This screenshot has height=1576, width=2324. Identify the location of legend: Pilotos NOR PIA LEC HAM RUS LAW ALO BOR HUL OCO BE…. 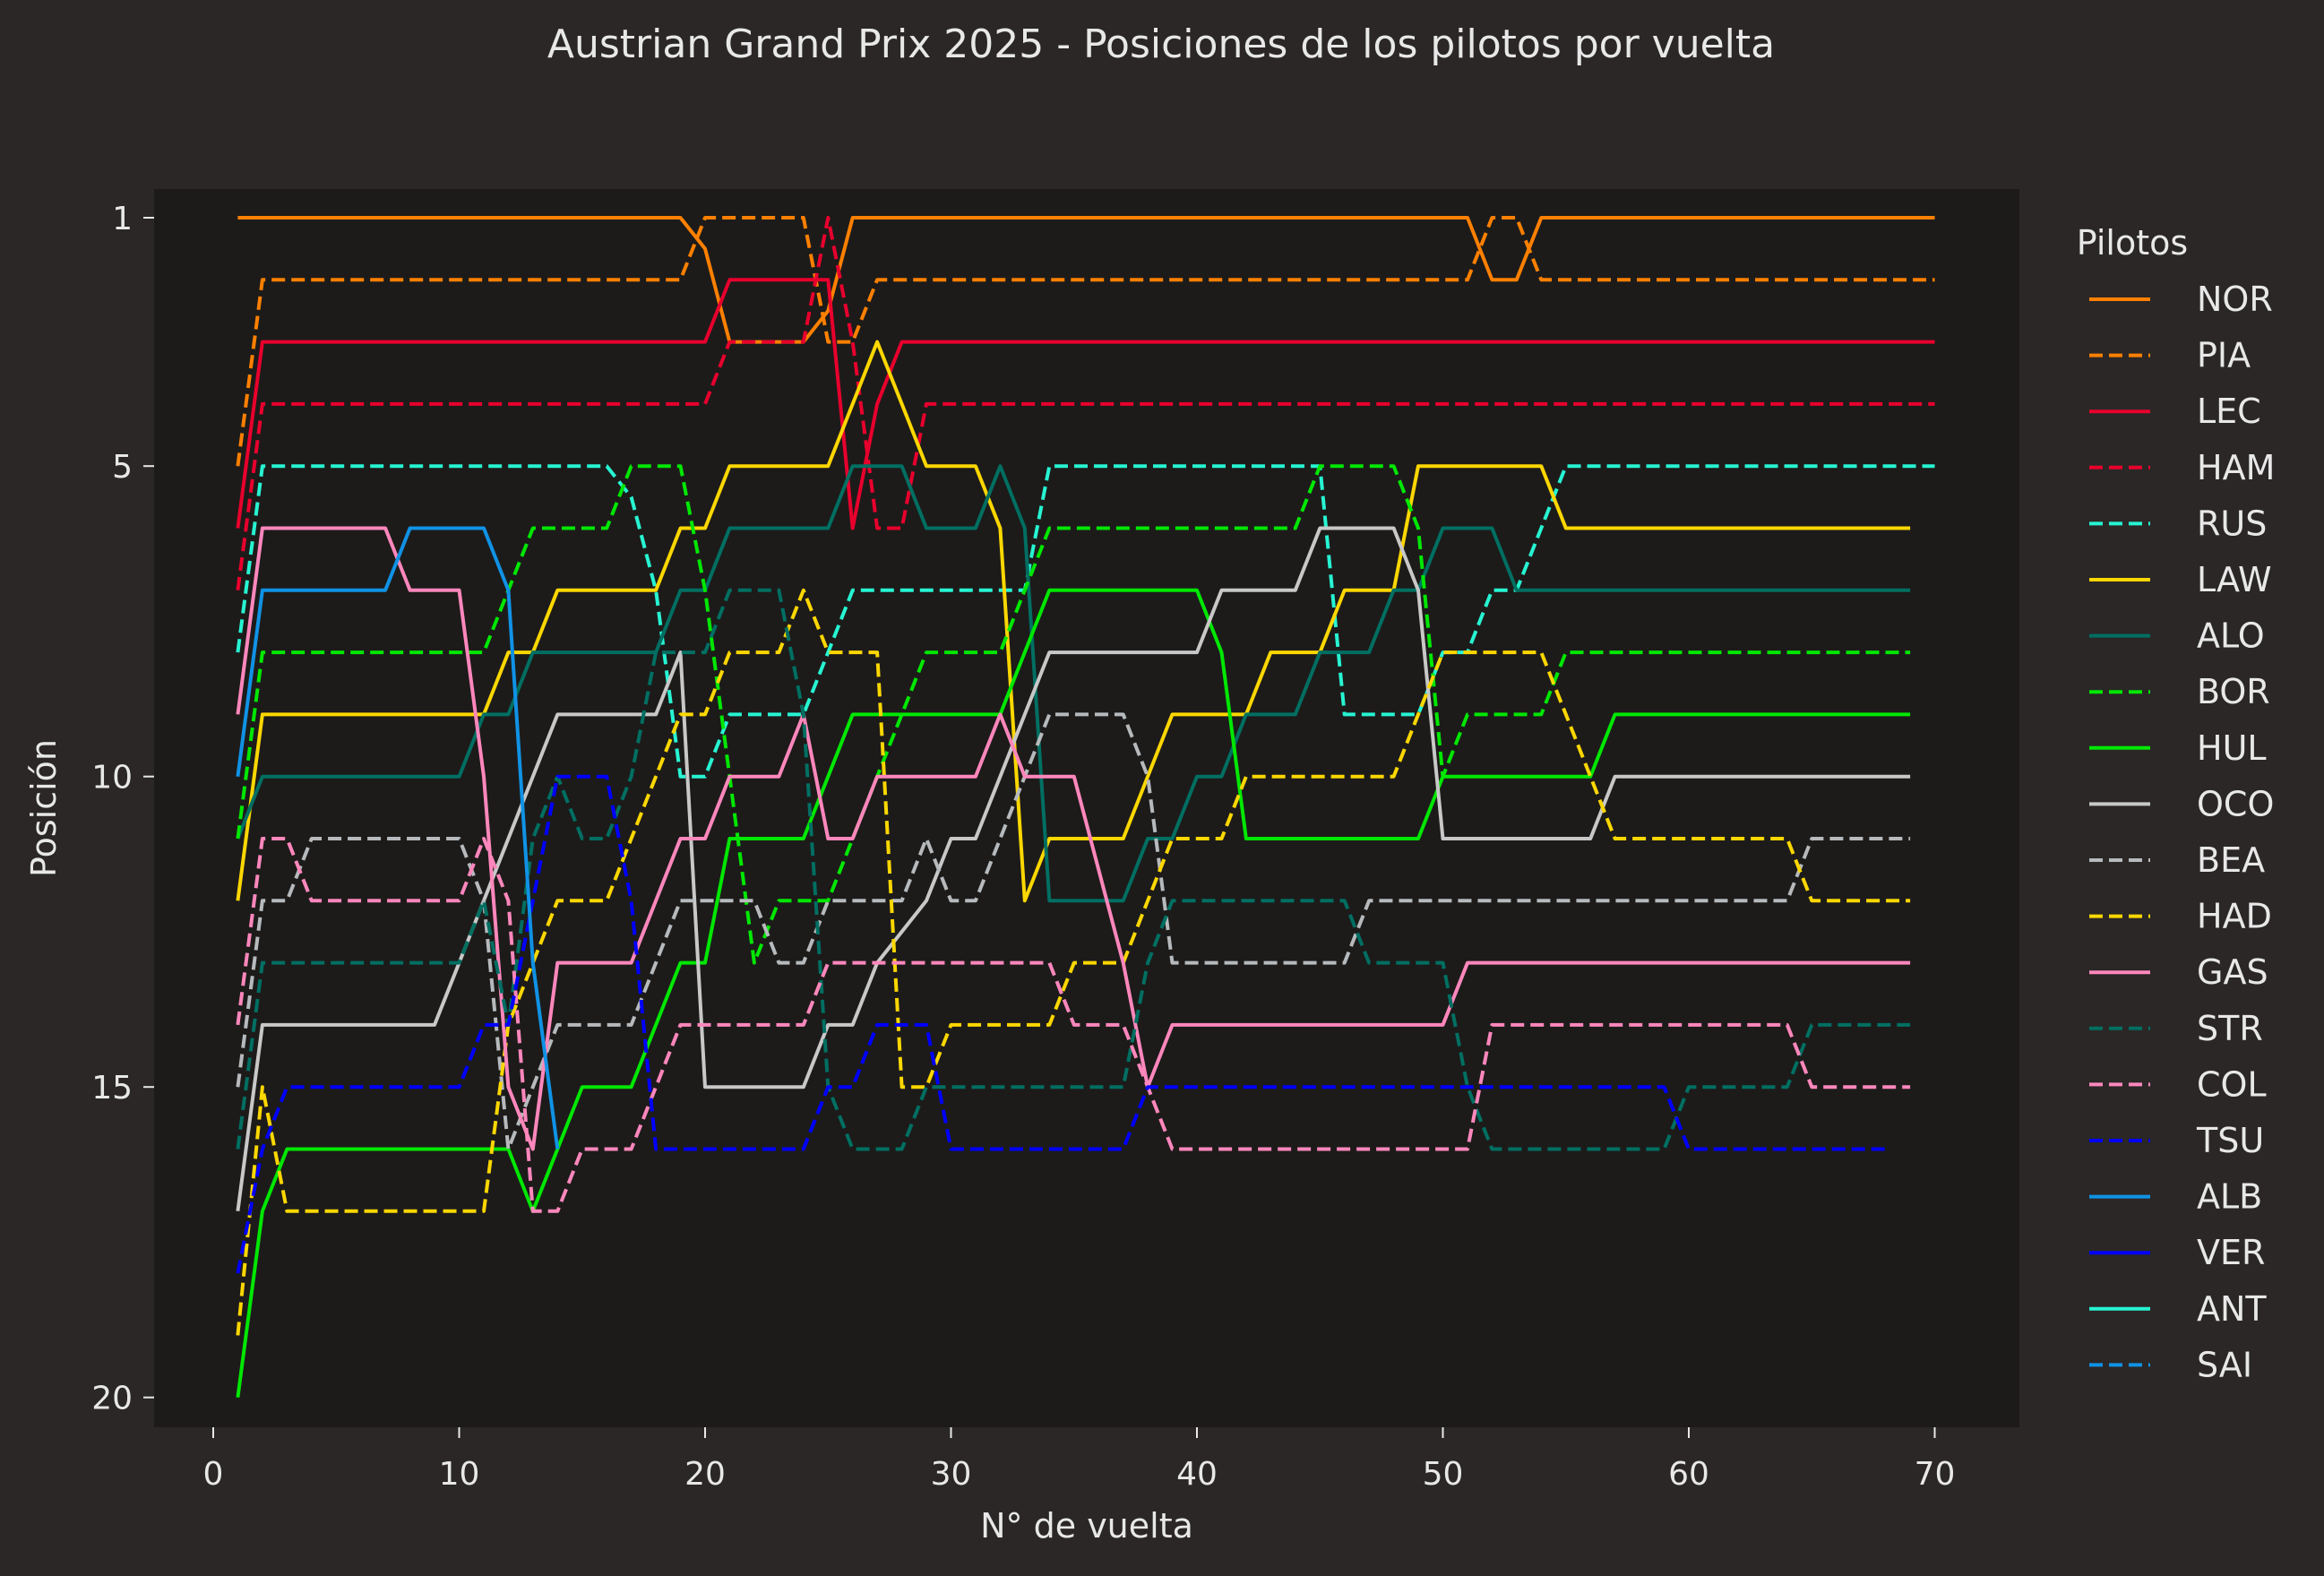
(2176, 803).